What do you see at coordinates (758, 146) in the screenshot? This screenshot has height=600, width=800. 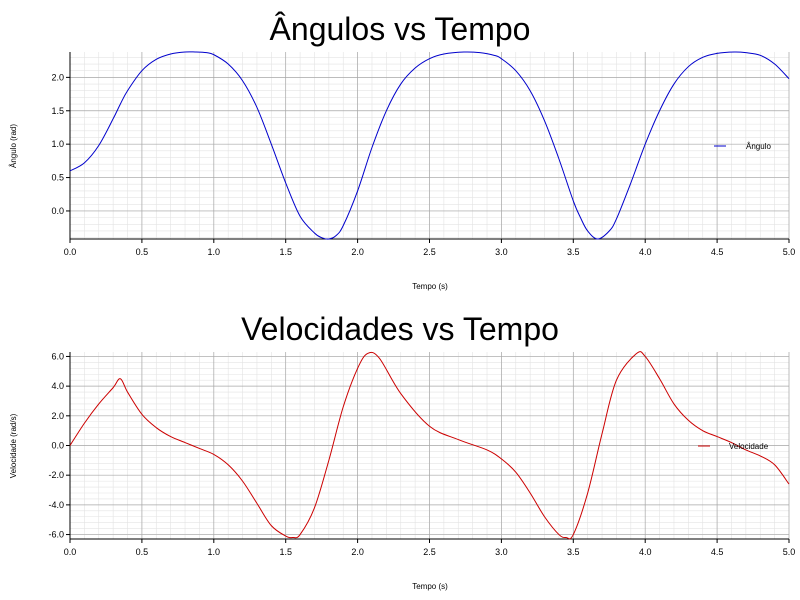 I see `chart1-legend-label: Ângulo` at bounding box center [758, 146].